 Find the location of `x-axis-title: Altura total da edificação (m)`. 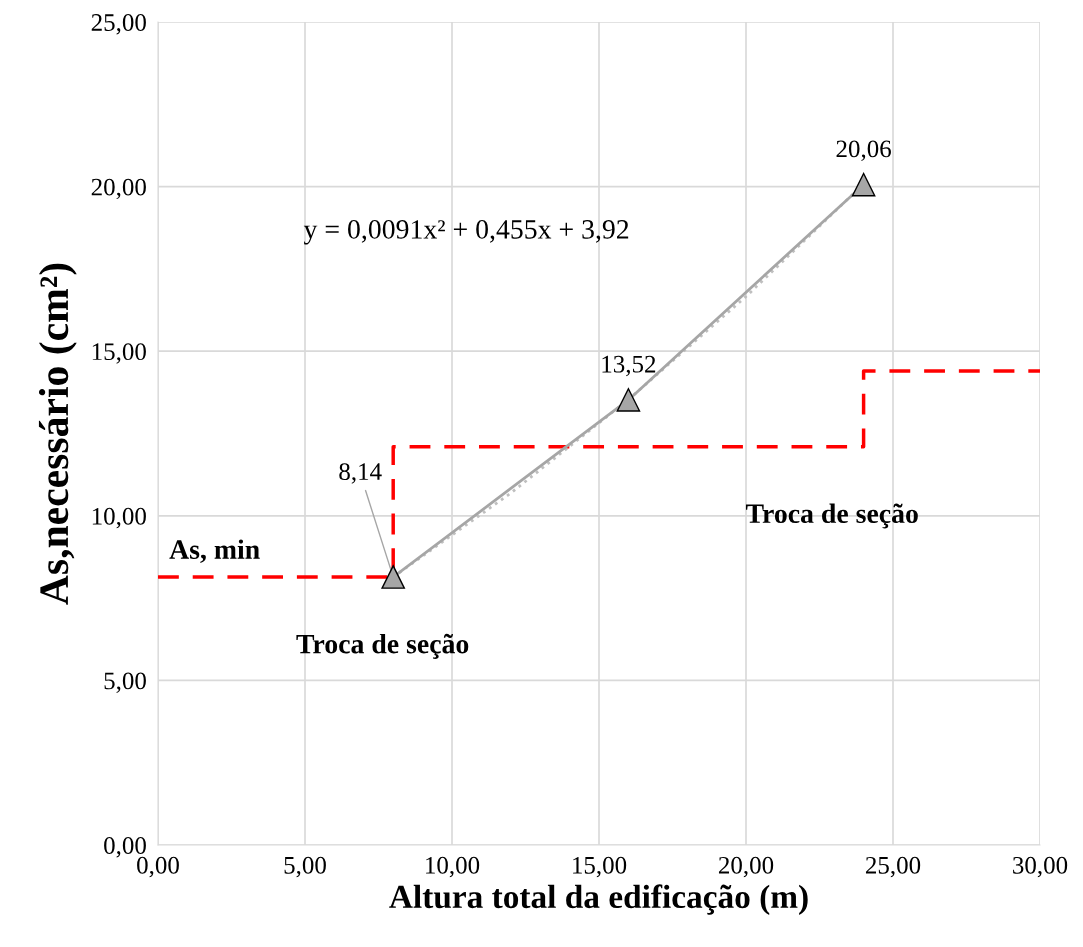

x-axis-title: Altura total da edificação (m) is located at coordinates (598, 899).